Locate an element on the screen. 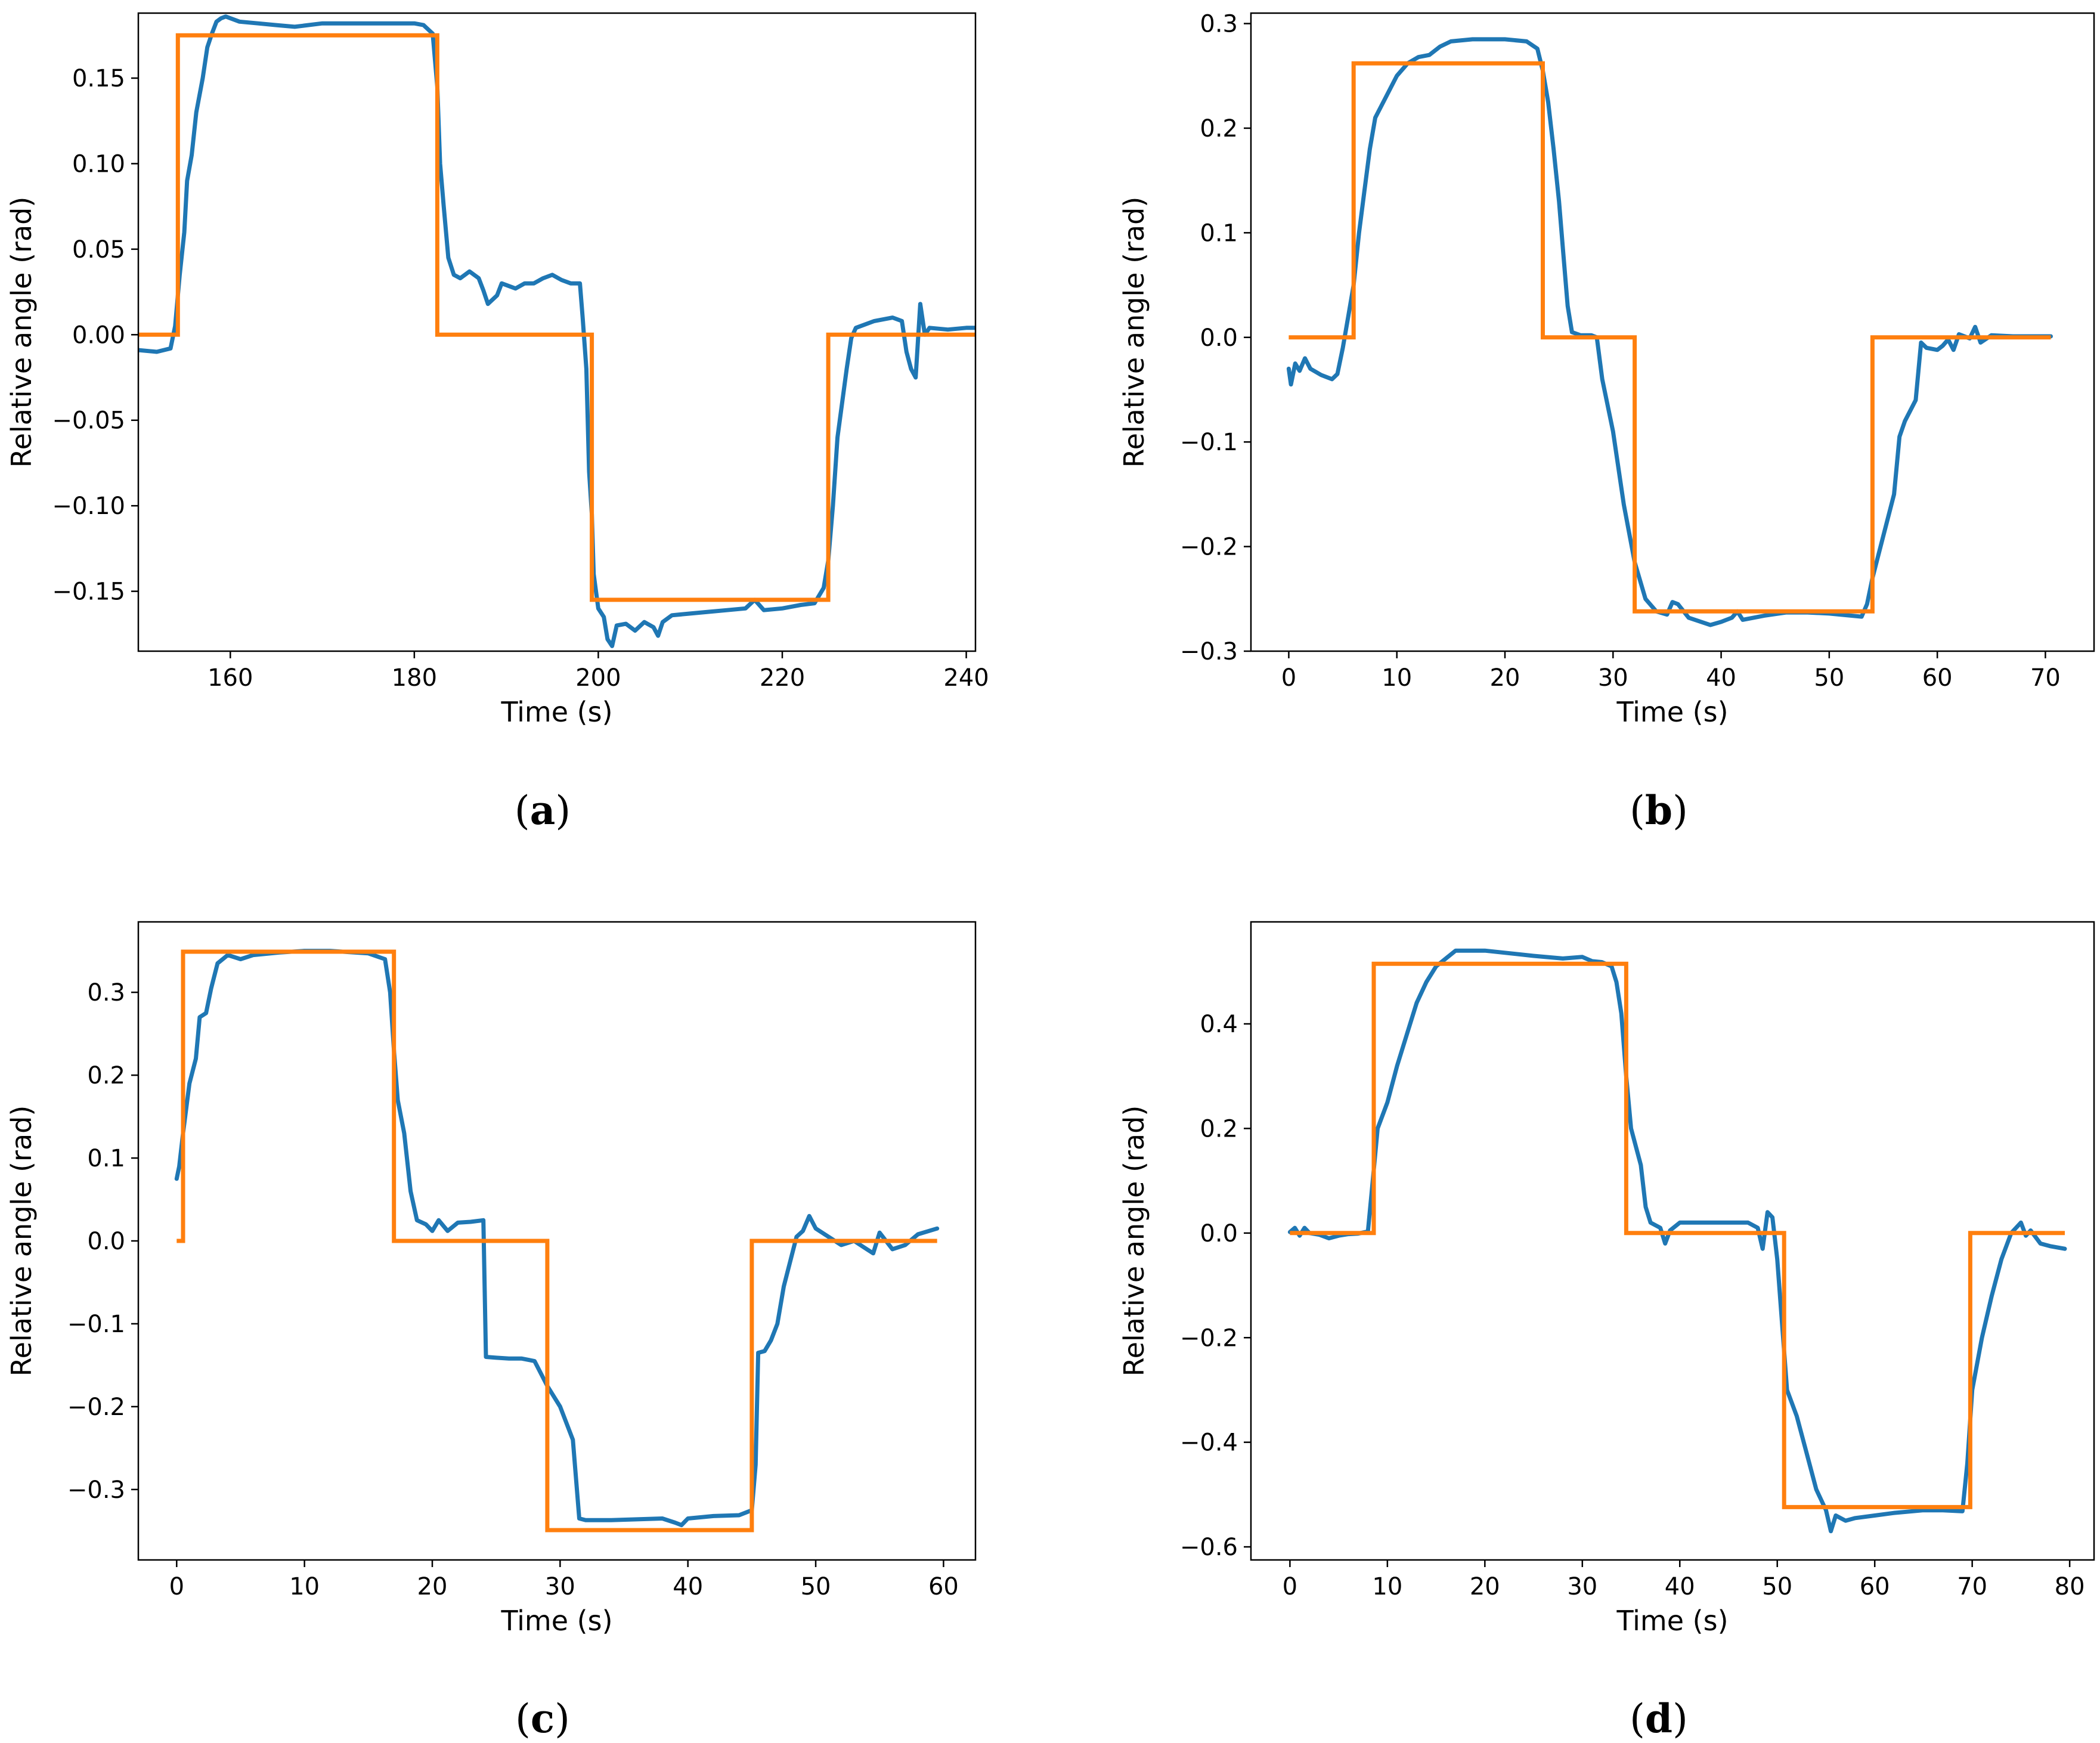 This screenshot has width=2100, height=1743. y-axis-label-b: Relative angle (rad) is located at coordinates (1134, 332).